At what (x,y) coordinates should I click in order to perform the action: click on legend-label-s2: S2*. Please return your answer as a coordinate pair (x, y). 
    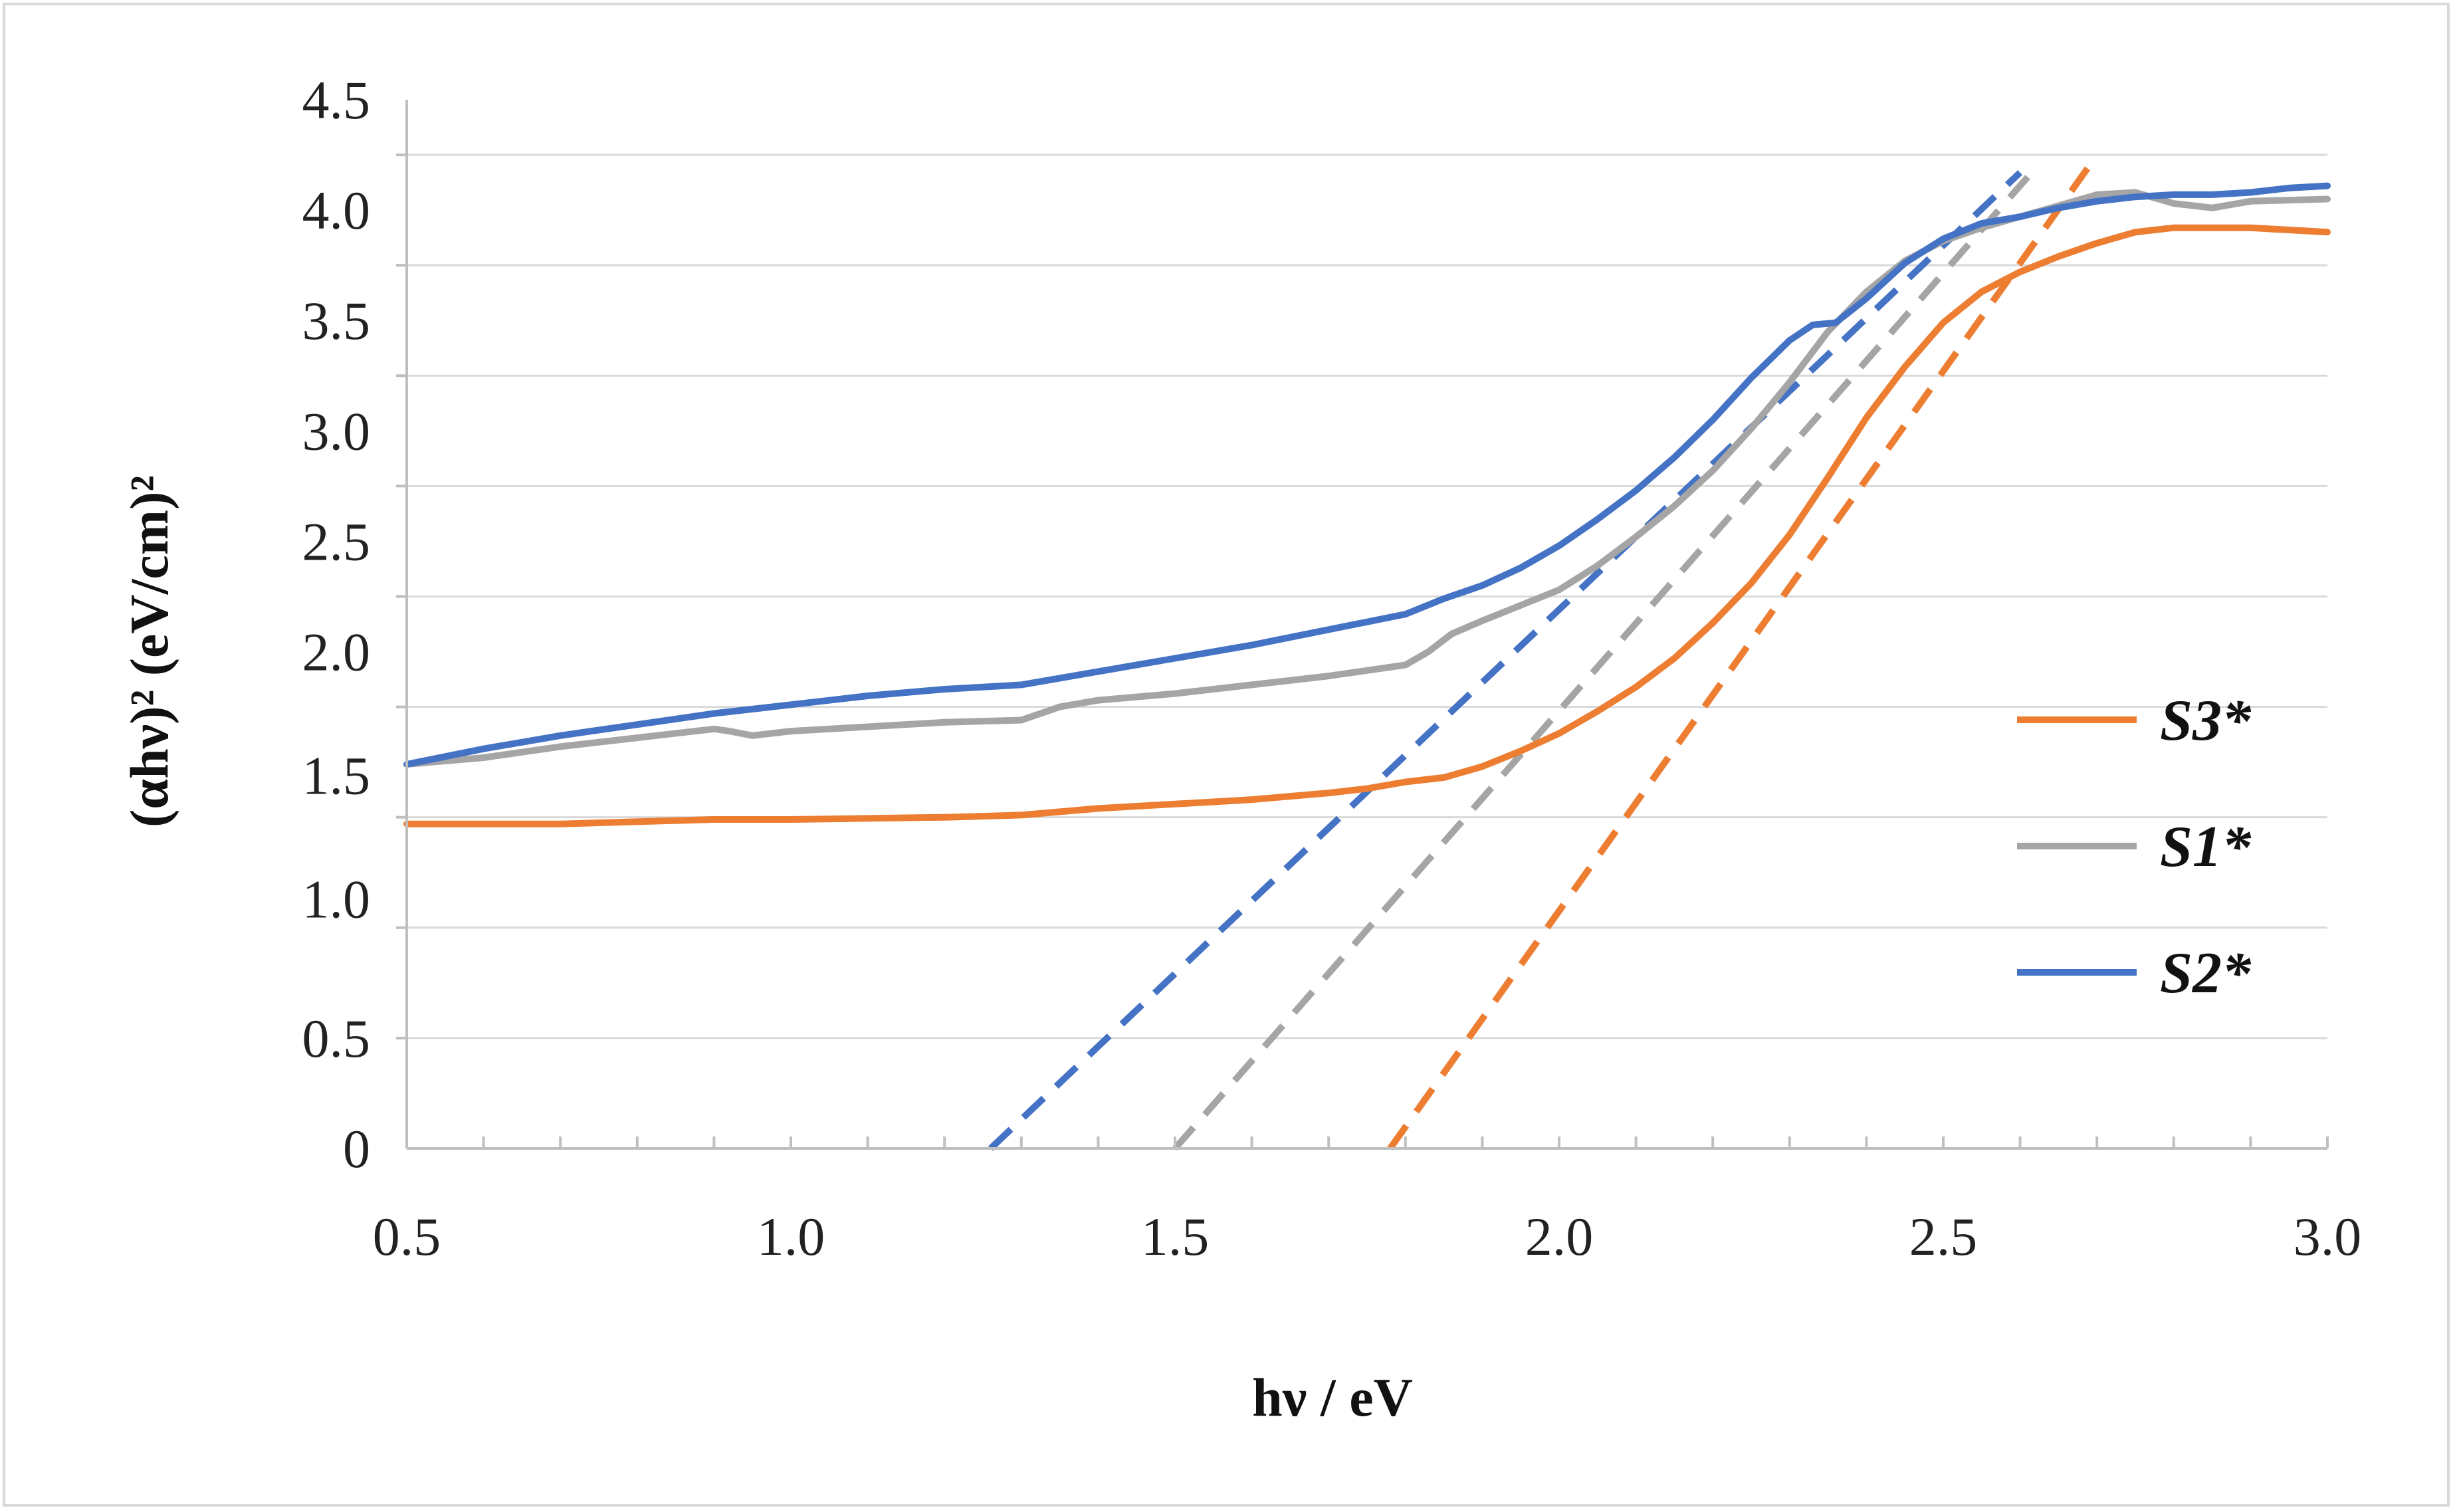
    Looking at the image, I should click on (2206, 973).